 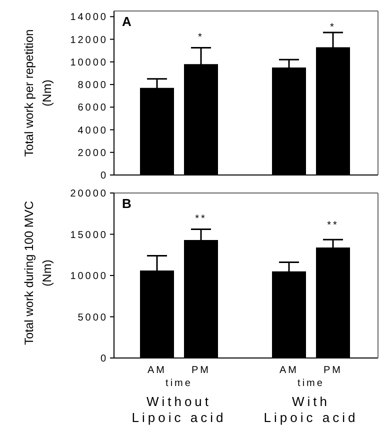 I want to click on text: Without Lipoic acid, so click(x=179, y=410).